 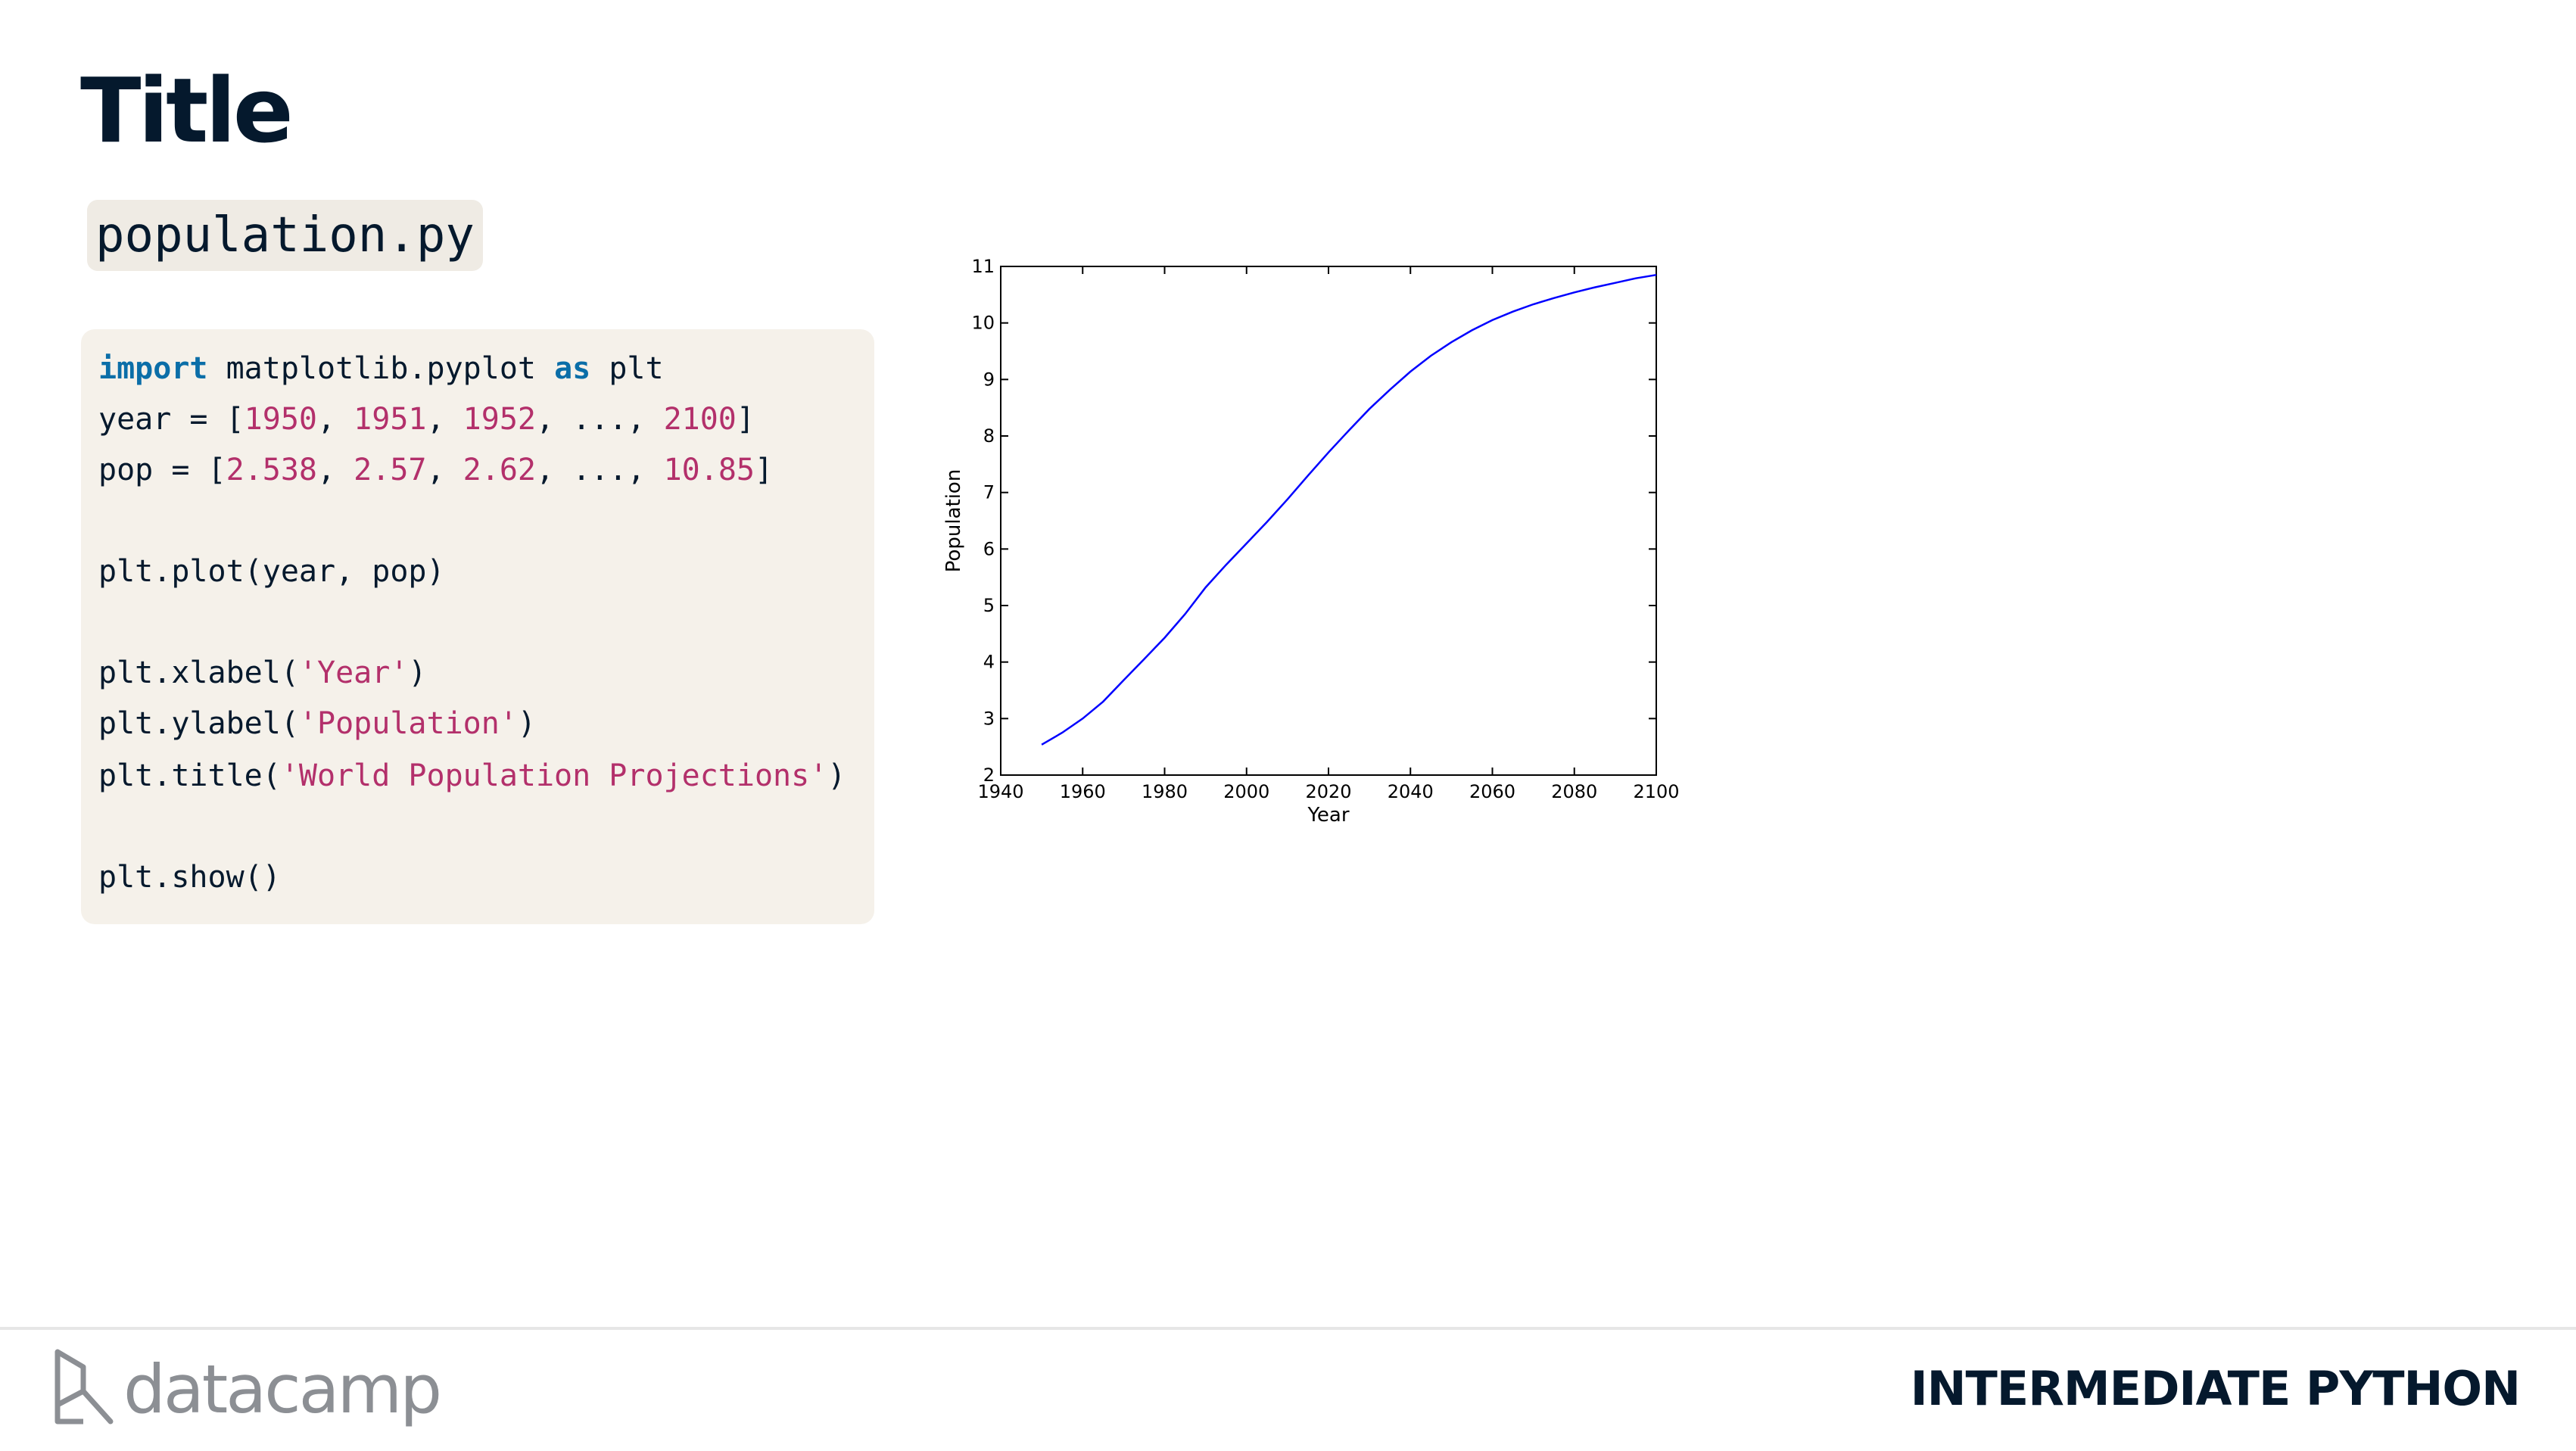 What do you see at coordinates (390, 470) in the screenshot?
I see `code-literal: 2.57` at bounding box center [390, 470].